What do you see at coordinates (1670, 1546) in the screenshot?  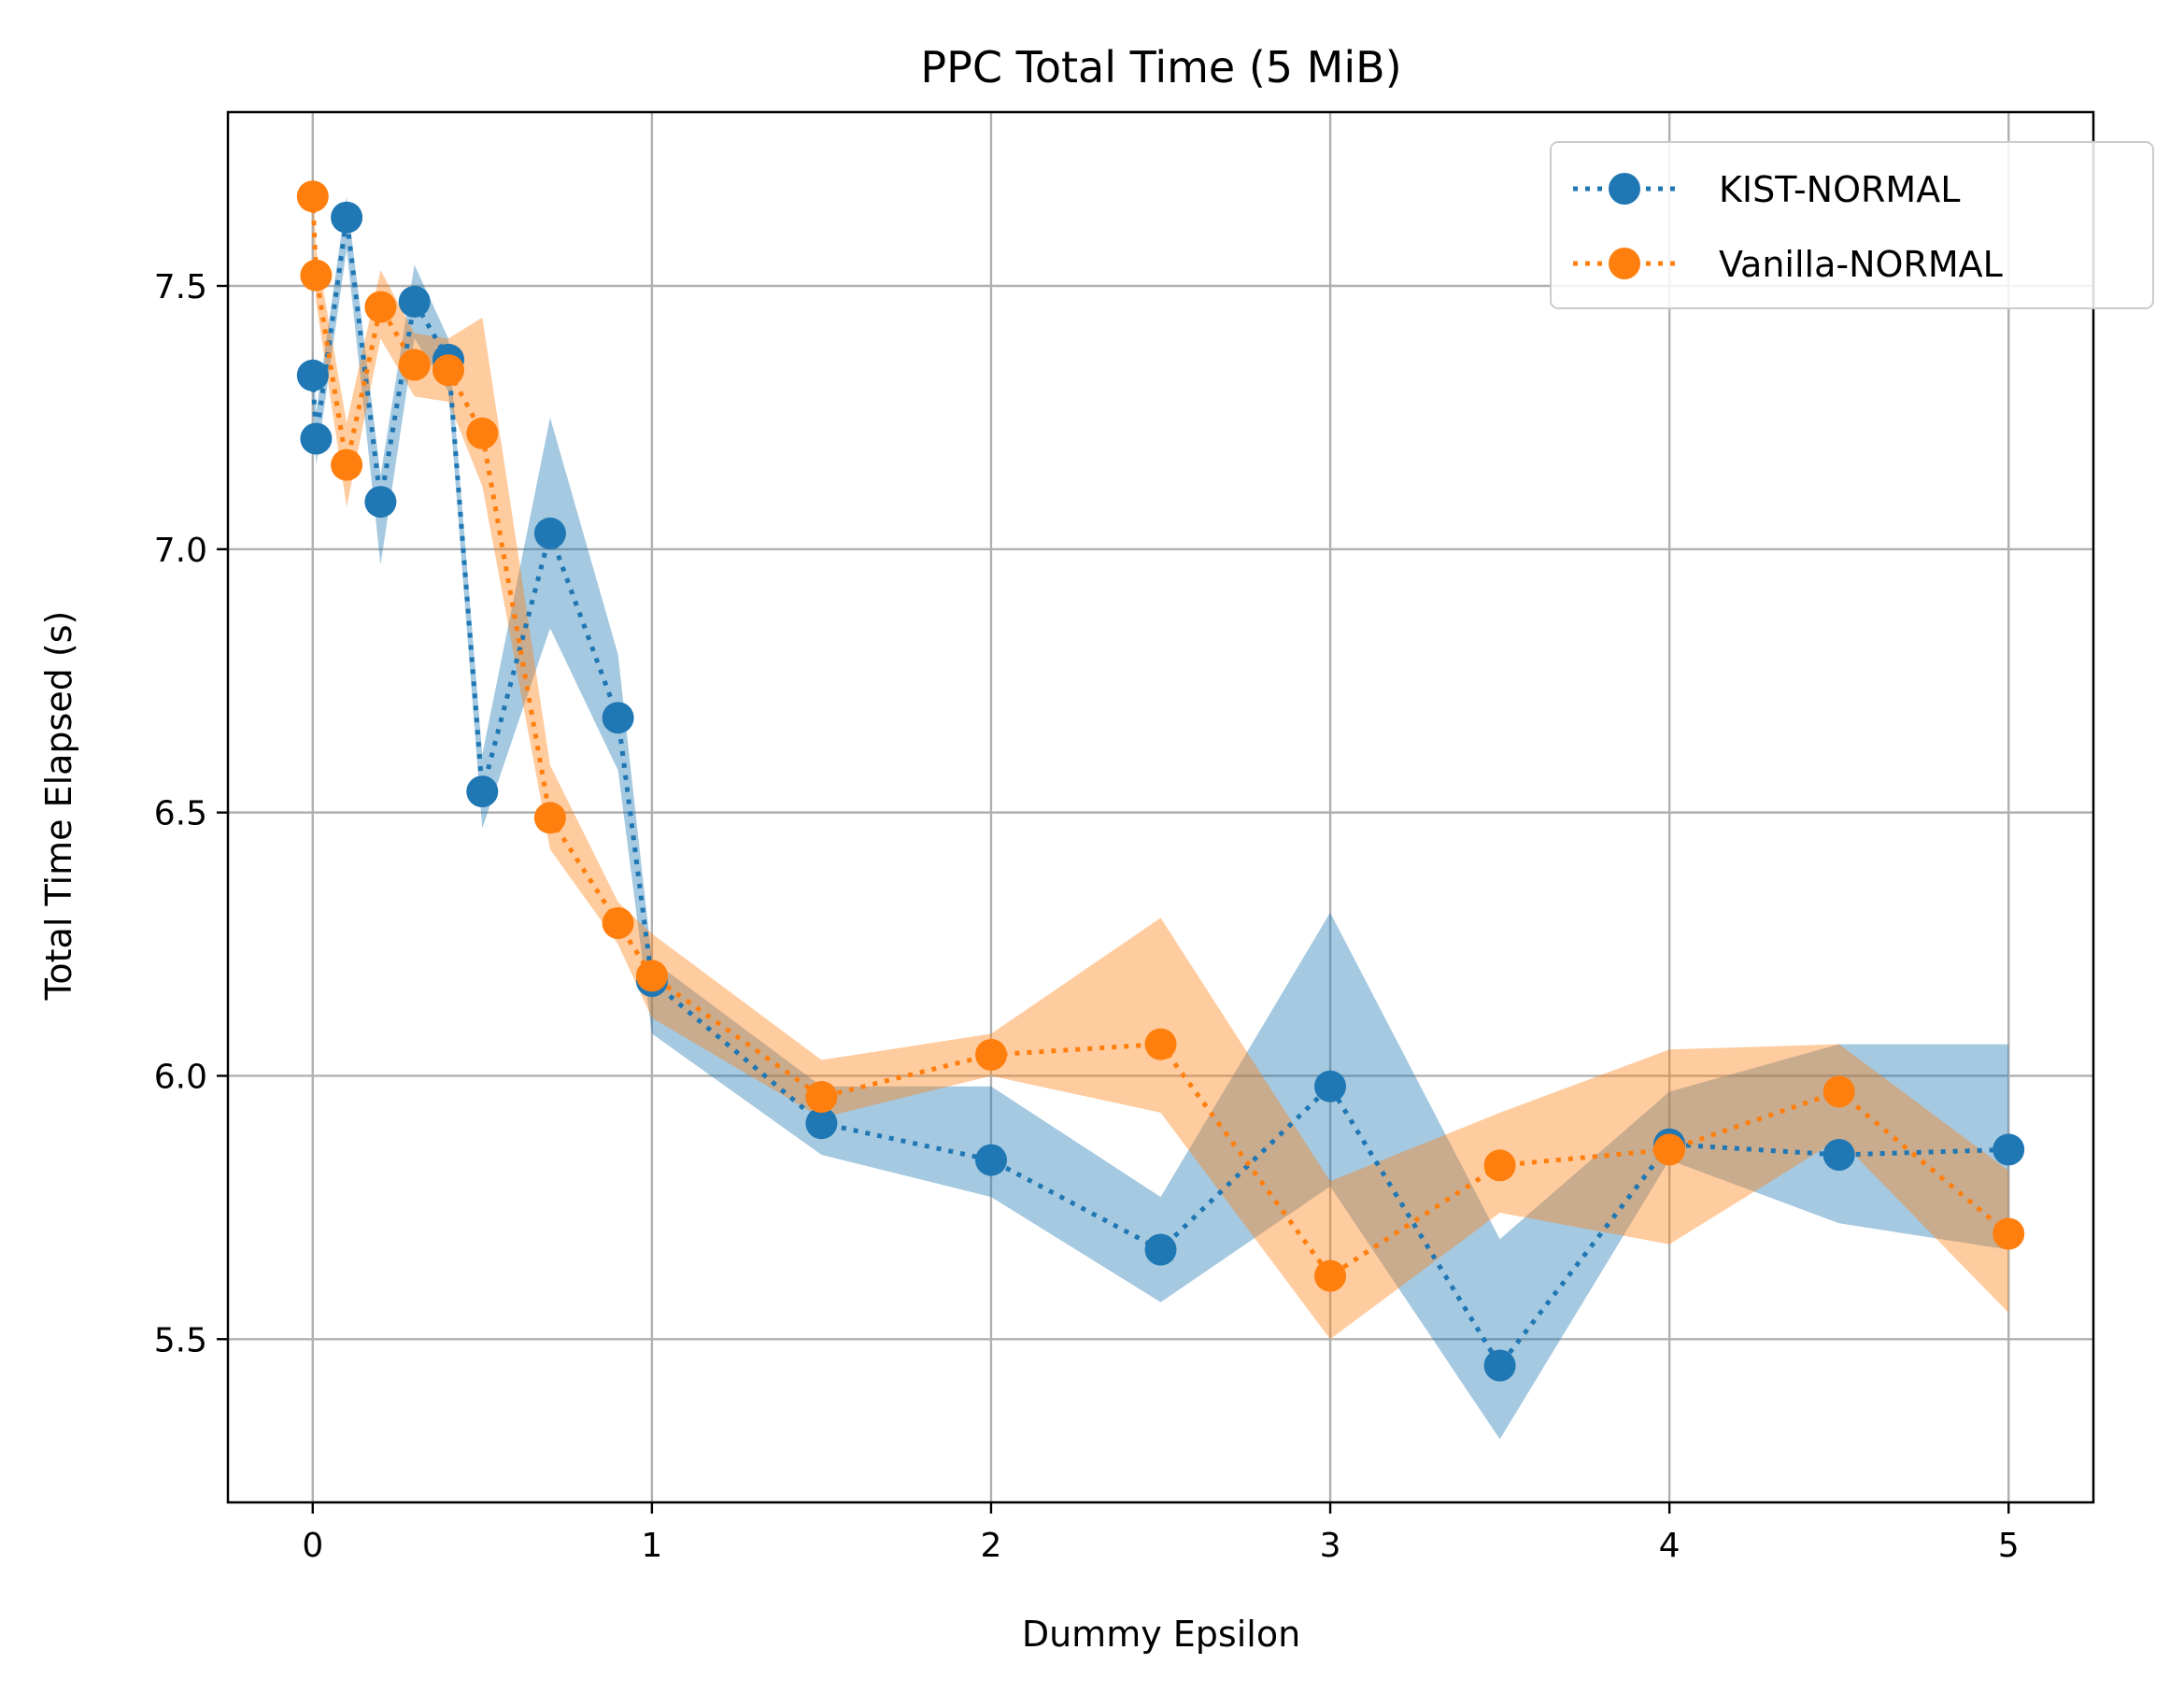 I see `x-tick-label: 4` at bounding box center [1670, 1546].